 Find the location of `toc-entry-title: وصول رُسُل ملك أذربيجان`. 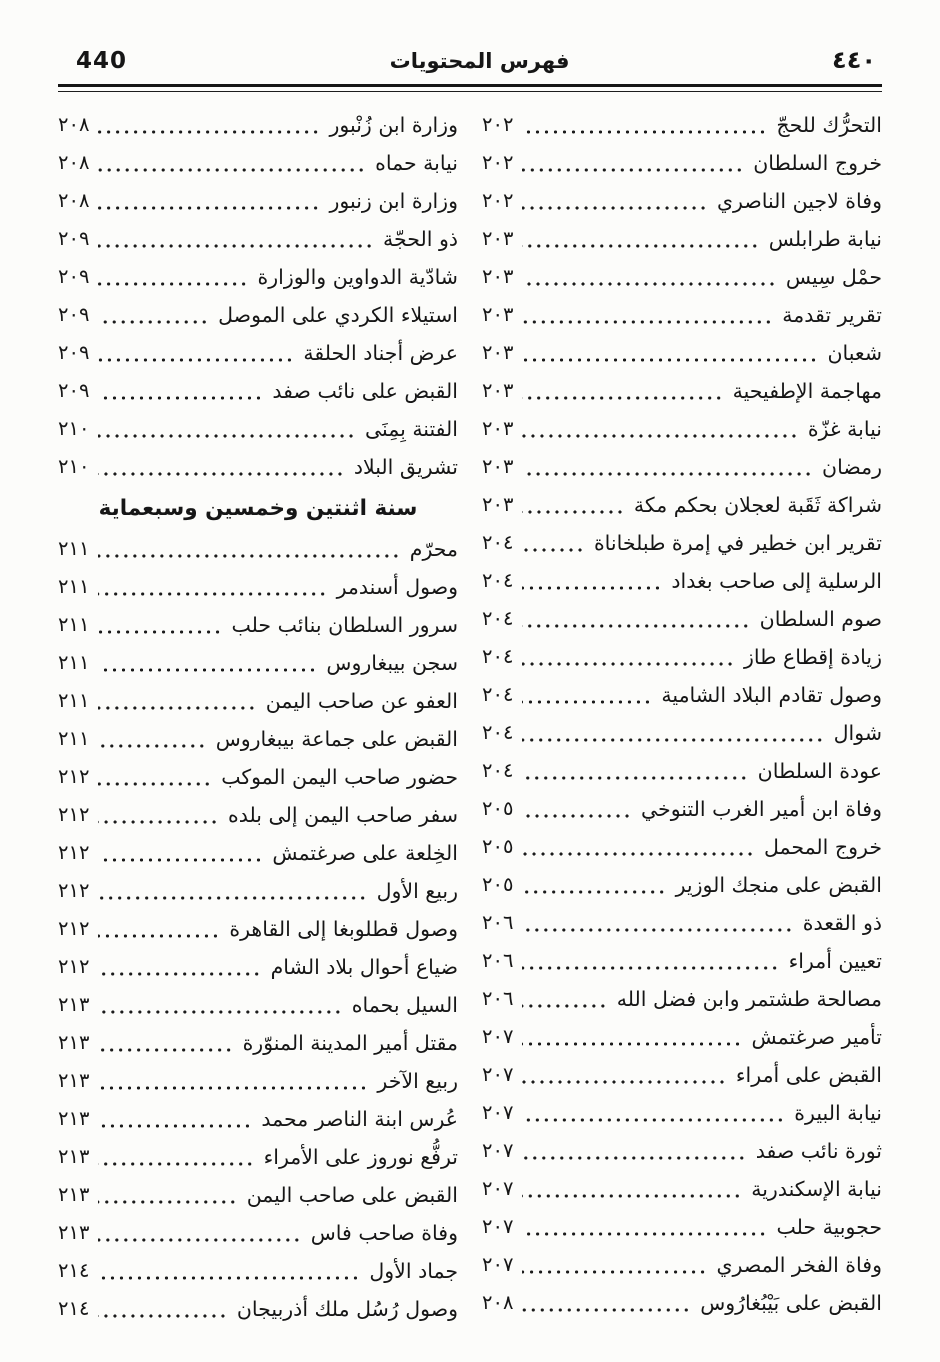

toc-entry-title: وصول رُسُل ملك أذربيجان is located at coordinates (347, 1309).